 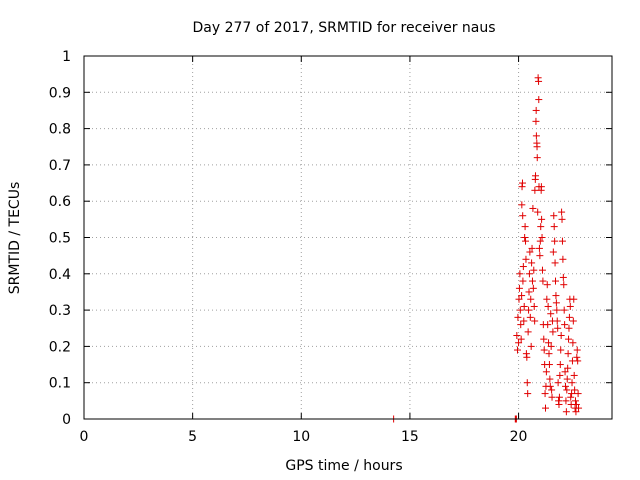 I want to click on y-tick-label: 0.6, so click(x=60, y=202).